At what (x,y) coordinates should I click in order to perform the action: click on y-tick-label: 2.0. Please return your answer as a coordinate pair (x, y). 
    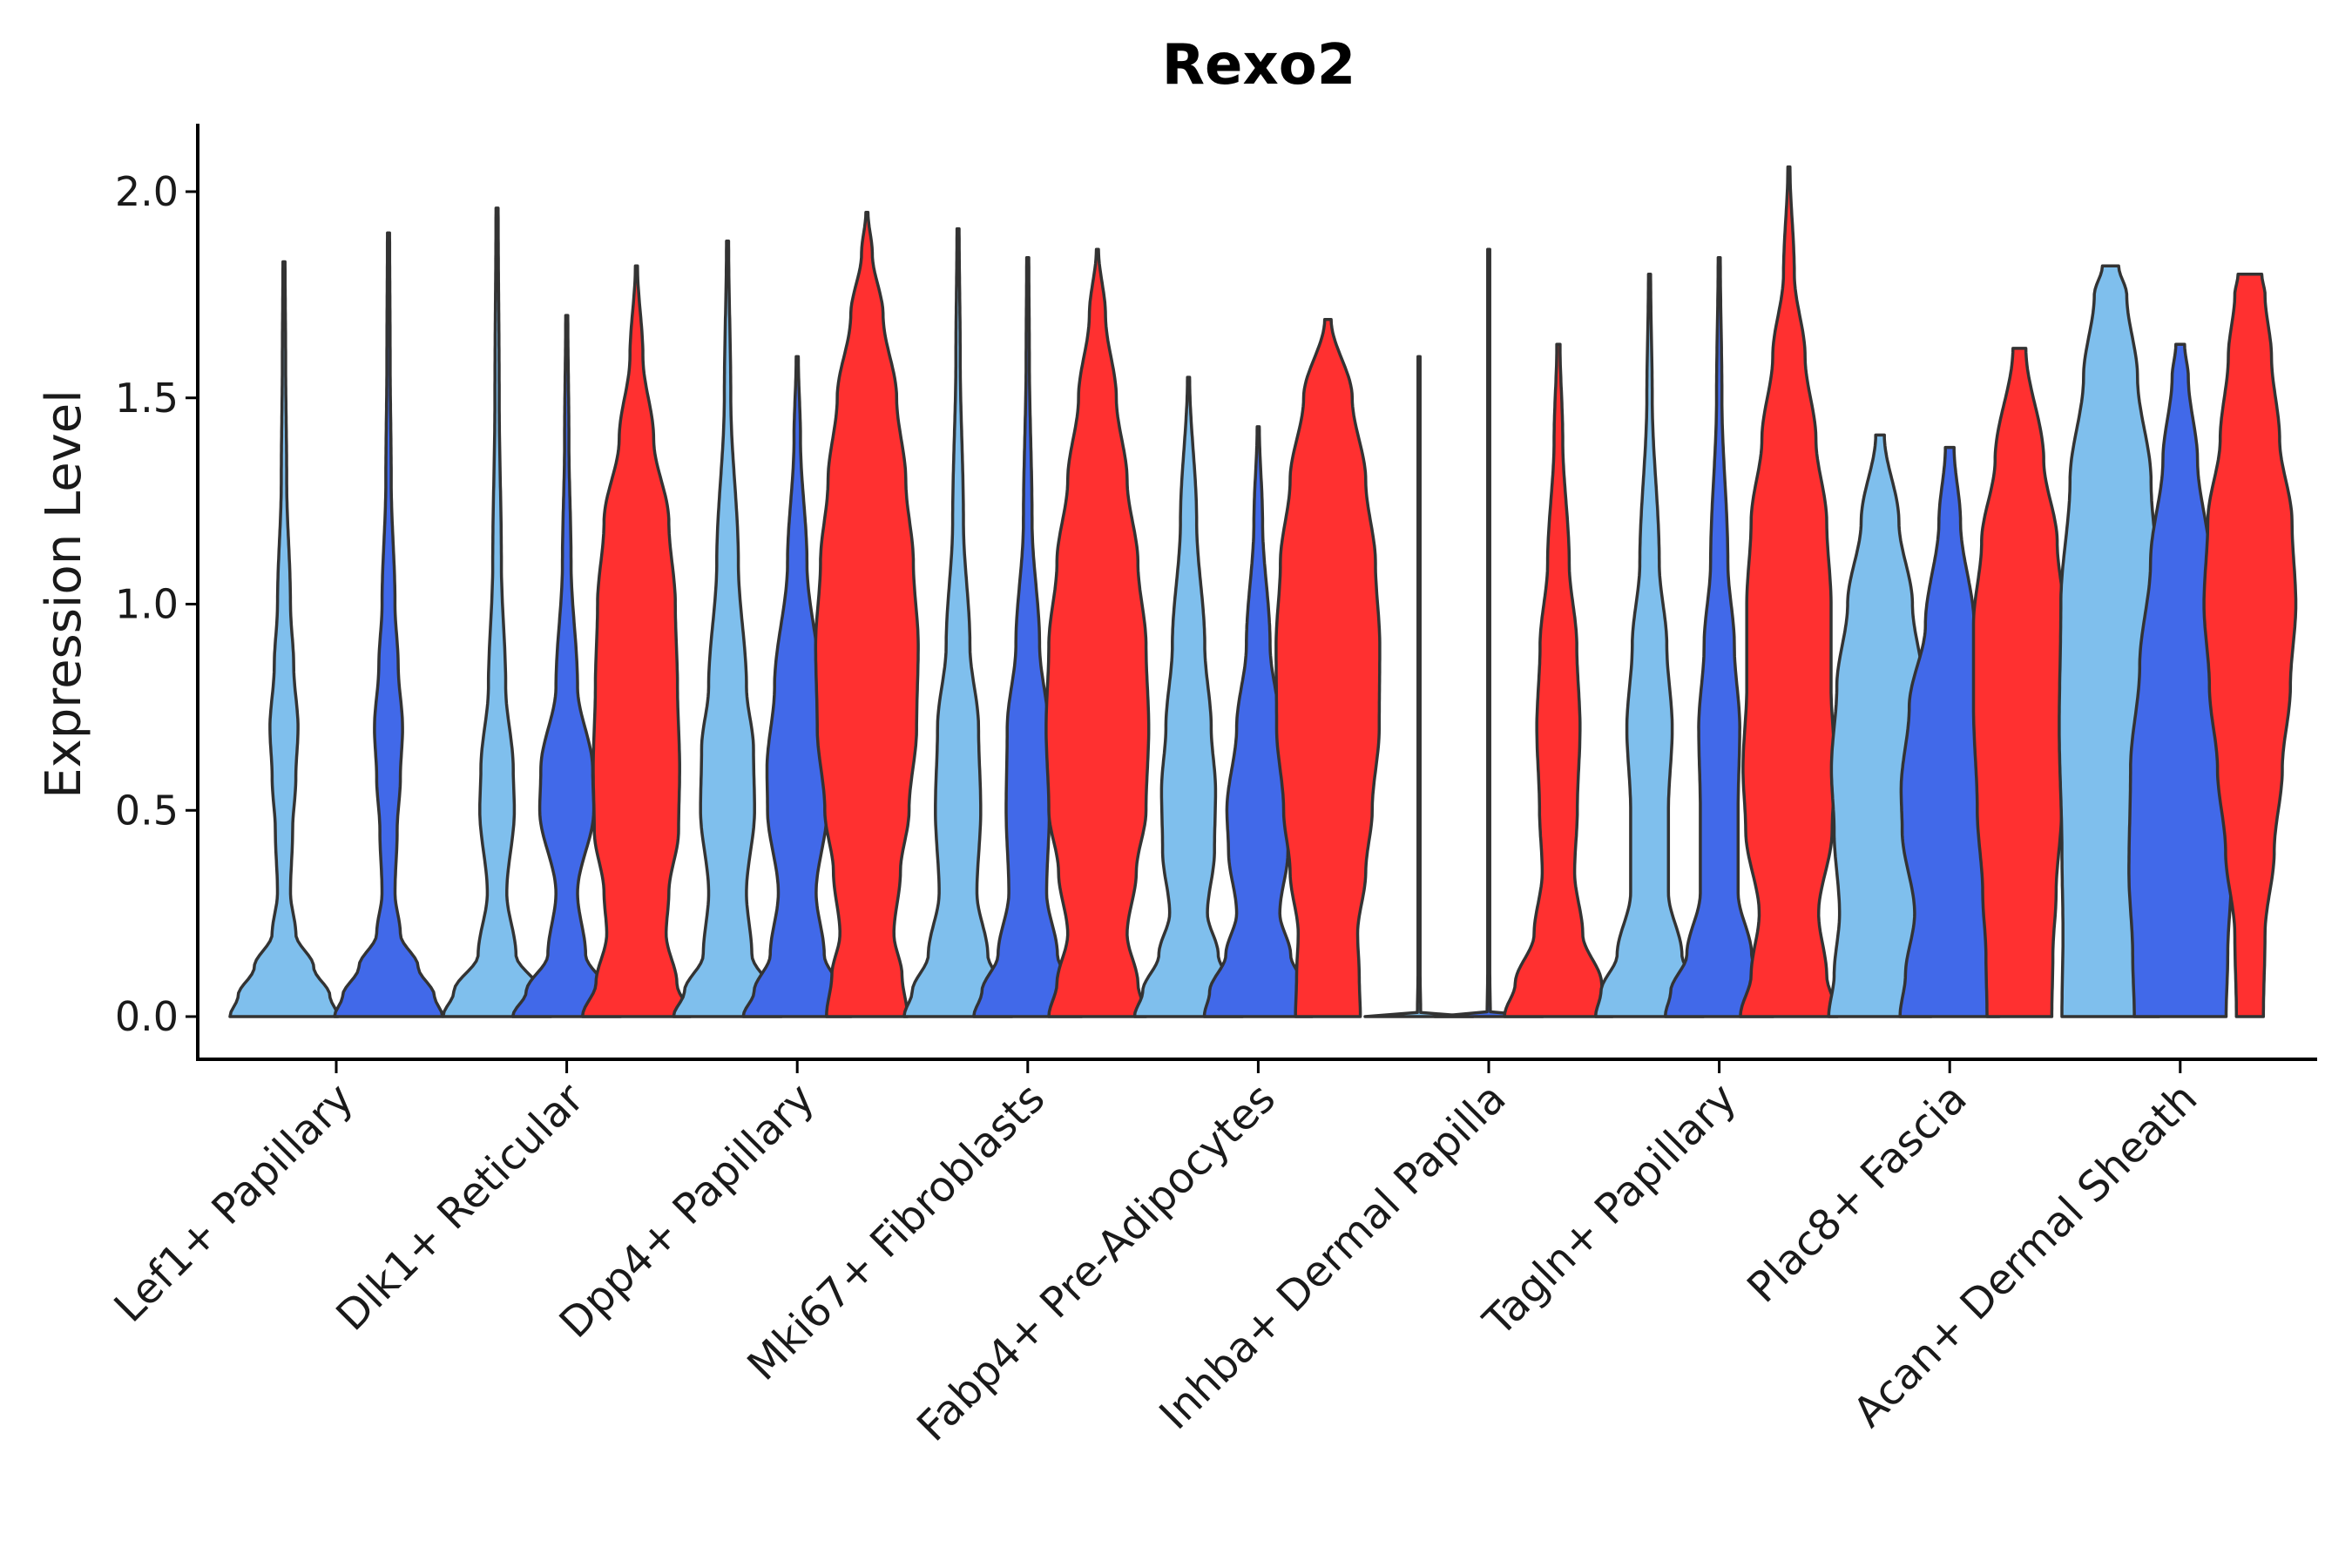
    Looking at the image, I should click on (147, 191).